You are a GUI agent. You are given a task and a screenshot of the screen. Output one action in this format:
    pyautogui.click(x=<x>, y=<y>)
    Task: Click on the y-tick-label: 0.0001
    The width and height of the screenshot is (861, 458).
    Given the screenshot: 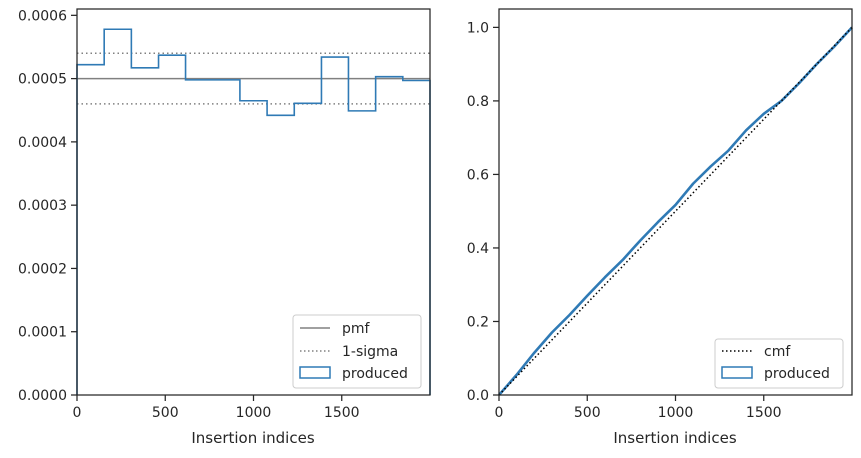 What is the action you would take?
    pyautogui.click(x=42, y=333)
    